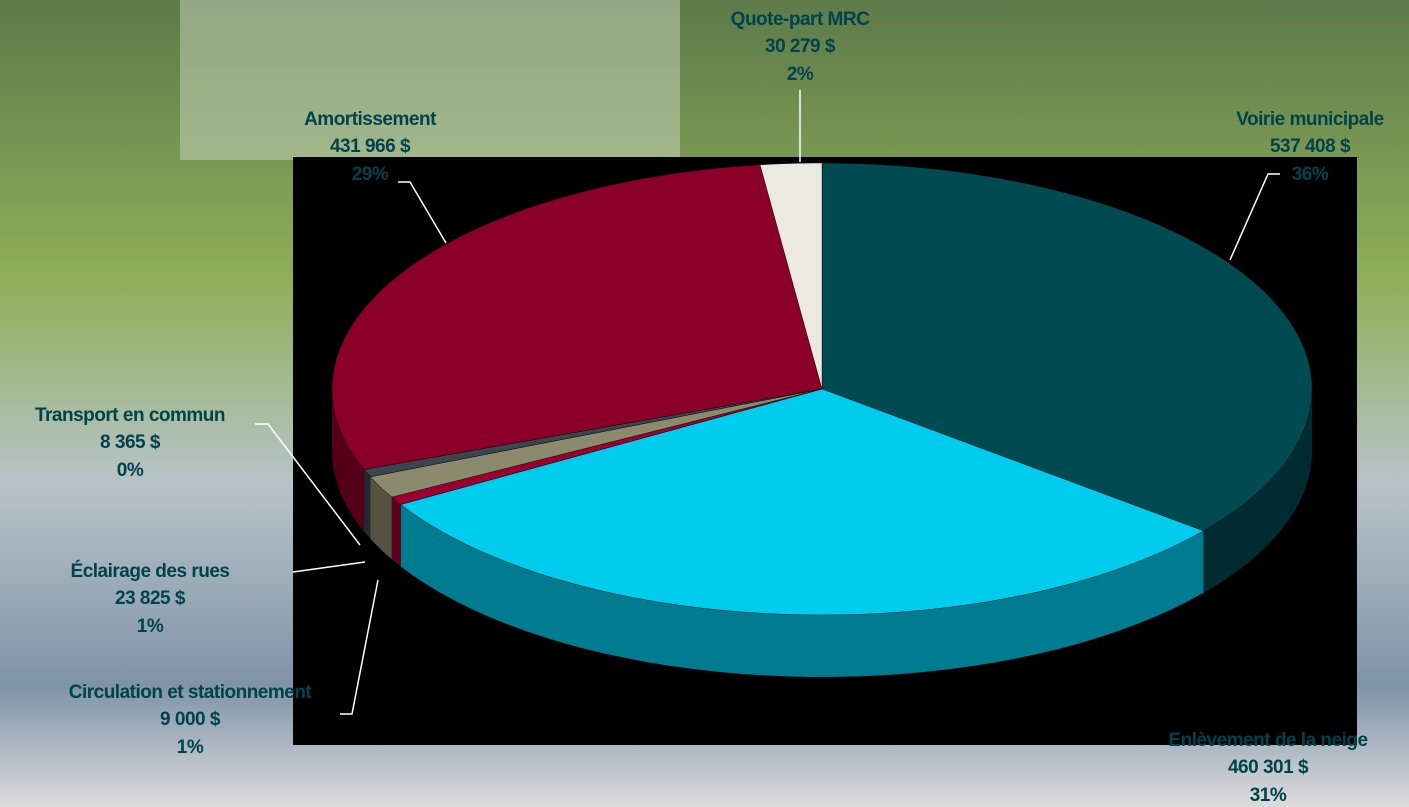 The image size is (1409, 807). I want to click on percent-label: 0%, so click(130, 470).